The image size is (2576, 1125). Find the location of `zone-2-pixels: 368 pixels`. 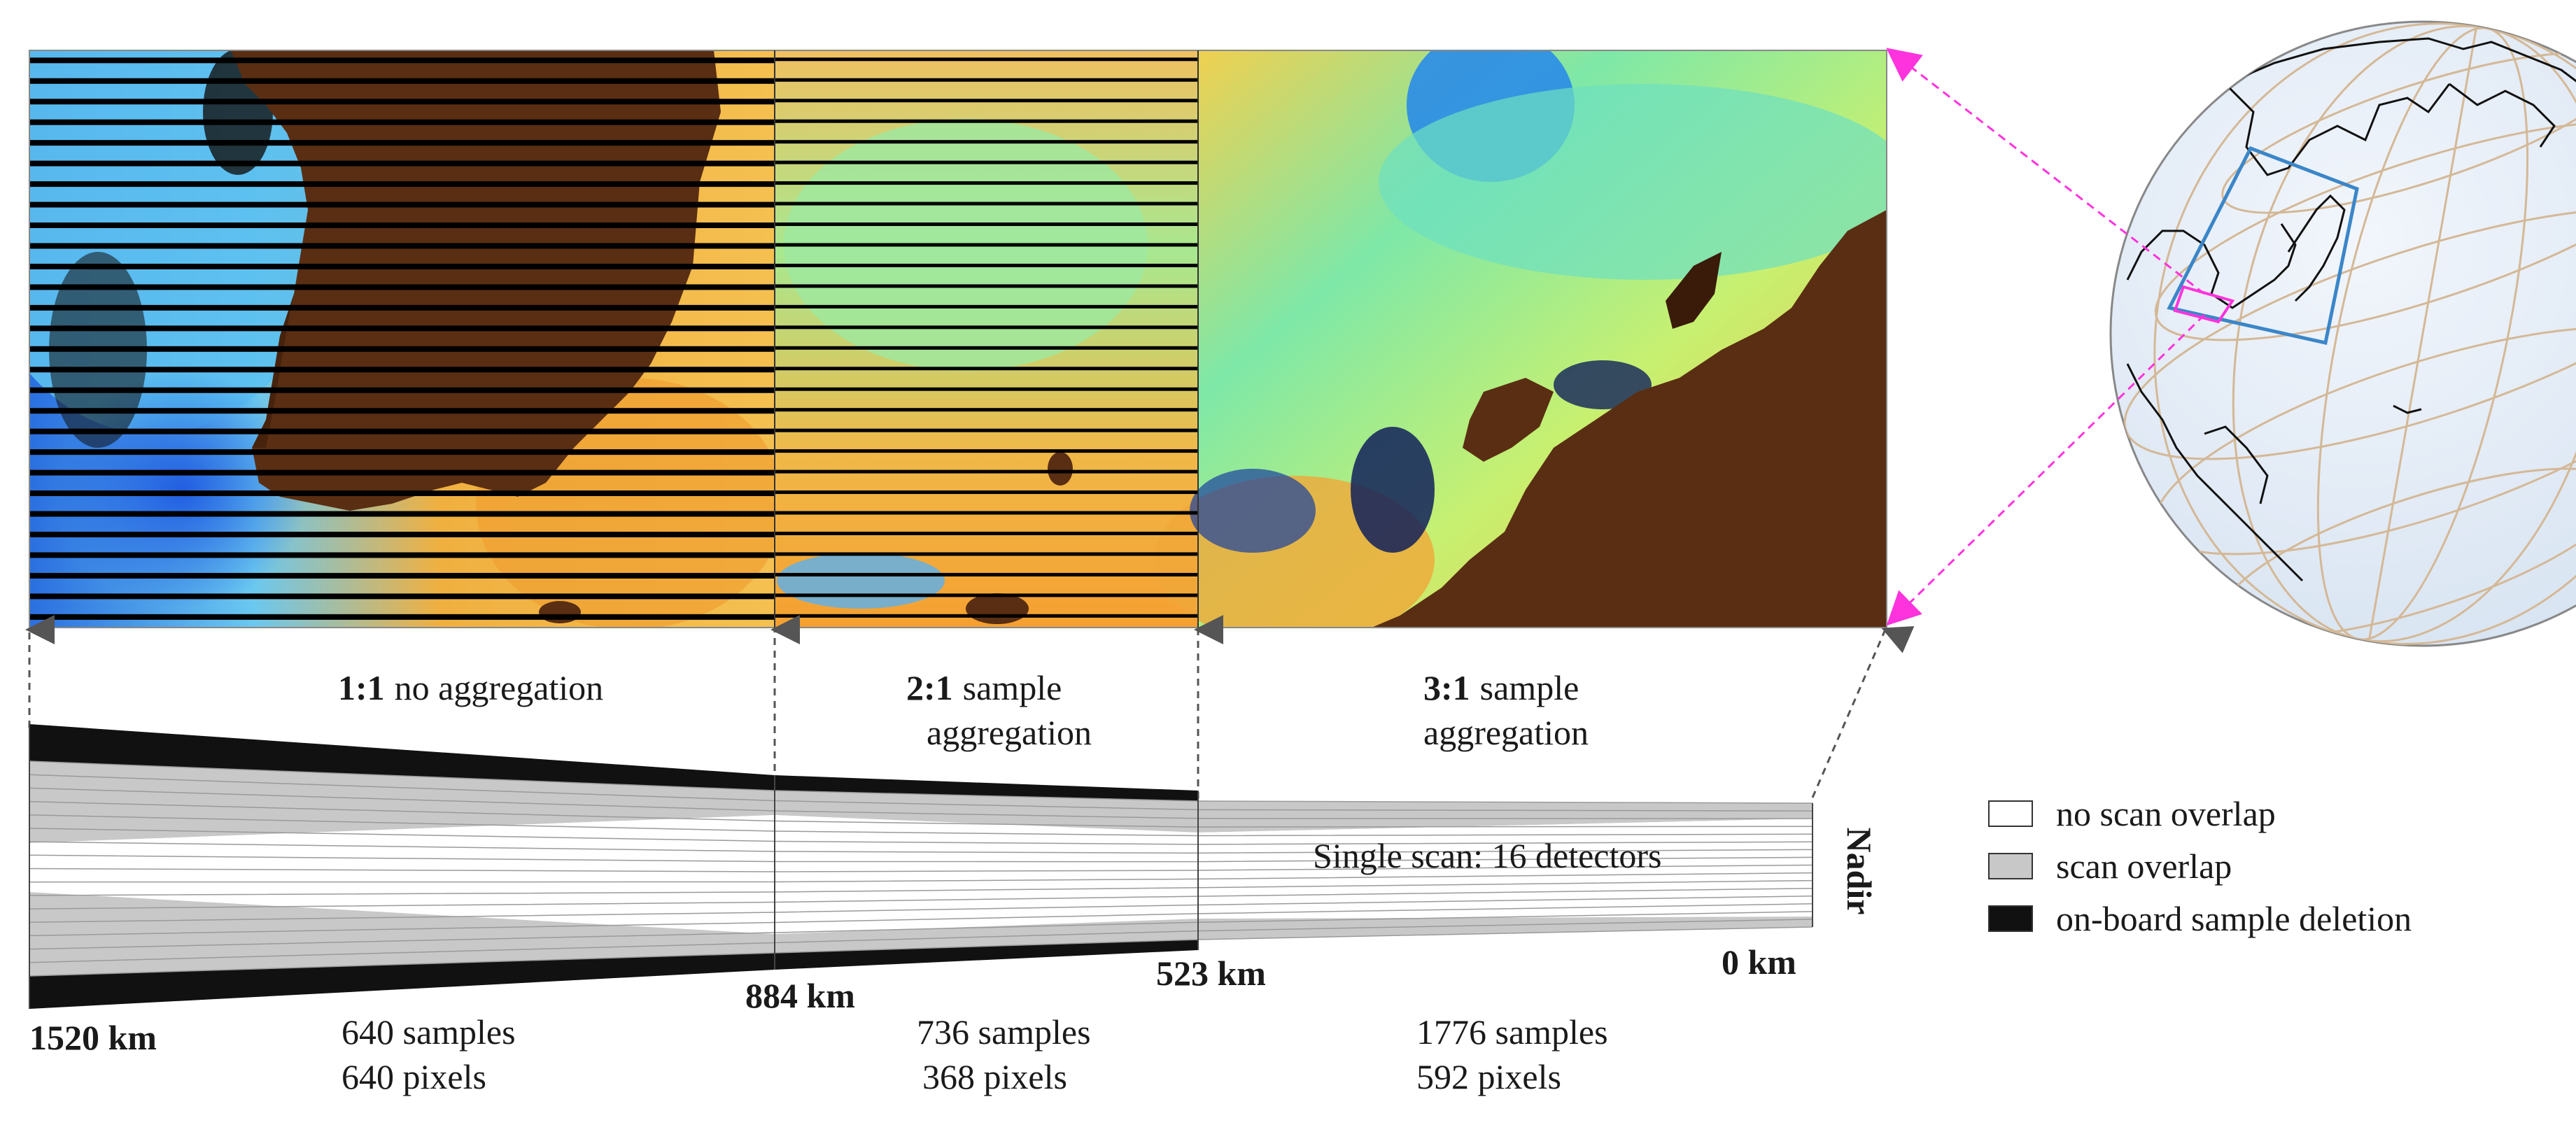

zone-2-pixels: 368 pixels is located at coordinates (994, 1076).